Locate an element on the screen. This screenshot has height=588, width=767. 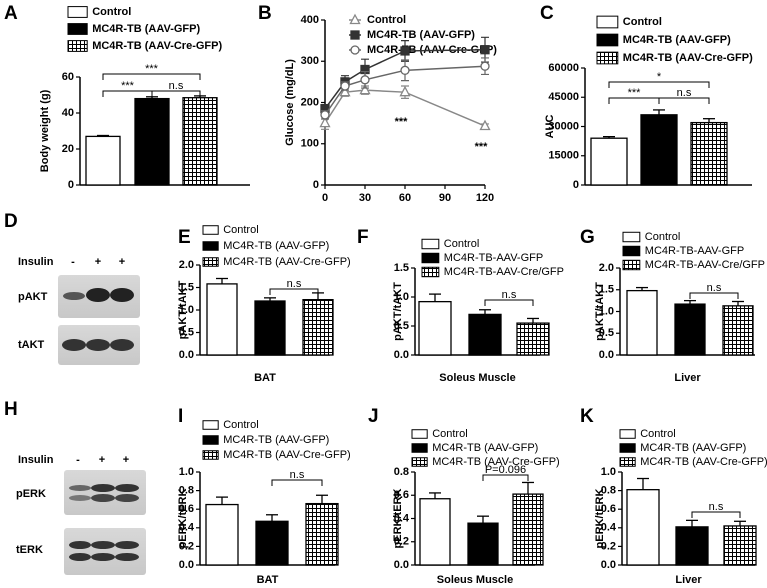
panel-letter: B is located at coordinates (265, 13).